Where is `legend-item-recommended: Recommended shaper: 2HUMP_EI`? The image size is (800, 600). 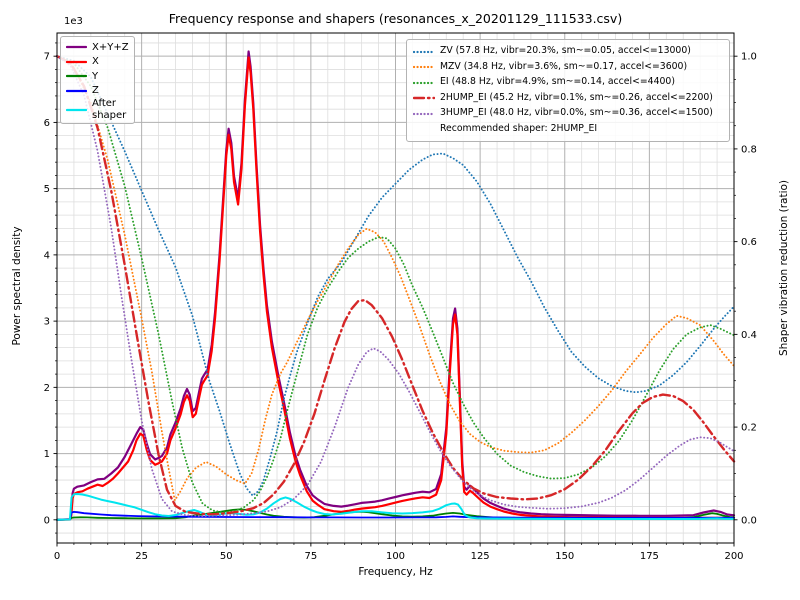
legend-item-recommended: Recommended shaper: 2HUMP_EI is located at coordinates (568, 130).